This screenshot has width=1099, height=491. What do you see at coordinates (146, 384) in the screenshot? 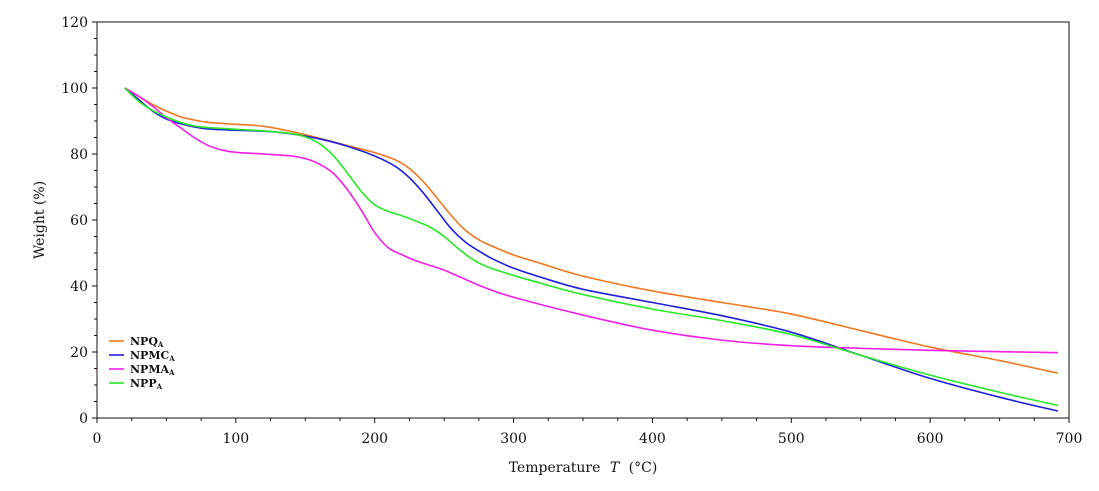
I see `legend-label-npp: NPPA` at bounding box center [146, 384].